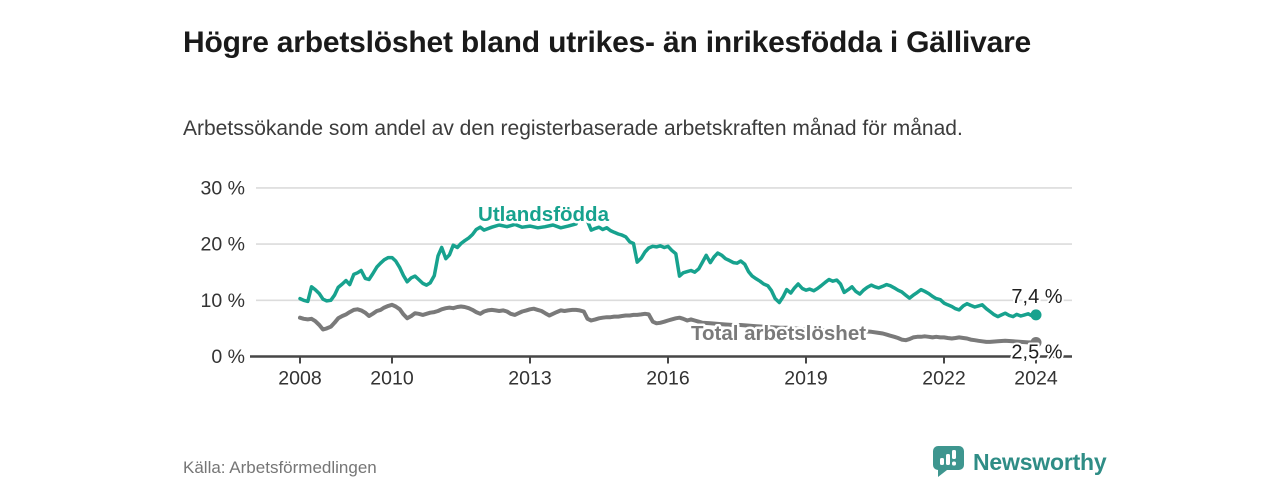 The width and height of the screenshot is (1280, 480). Describe the element at coordinates (223, 245) in the screenshot. I see `y-axis-tick-label: 20 %` at that location.